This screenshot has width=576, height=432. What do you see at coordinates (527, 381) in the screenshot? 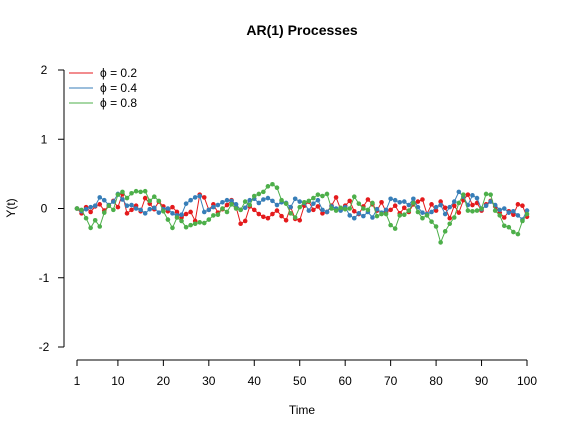
I see `x-tick-label: 100` at bounding box center [527, 381].